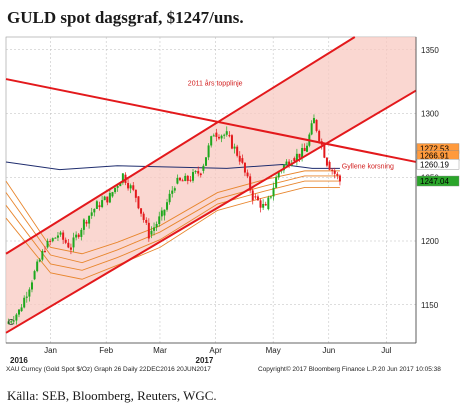 The height and width of the screenshot is (409, 461). Describe the element at coordinates (328, 350) in the screenshot. I see `x-tick-label: Jun` at that location.